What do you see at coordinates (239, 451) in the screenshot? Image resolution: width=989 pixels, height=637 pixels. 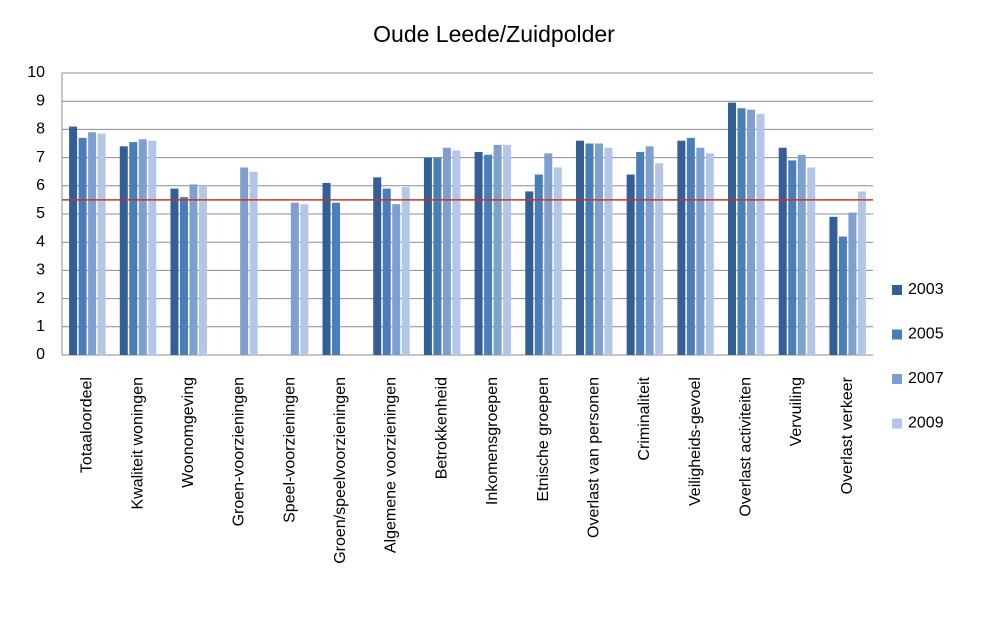 I see `x-tick-label: Groen-voorzieningen` at bounding box center [239, 451].